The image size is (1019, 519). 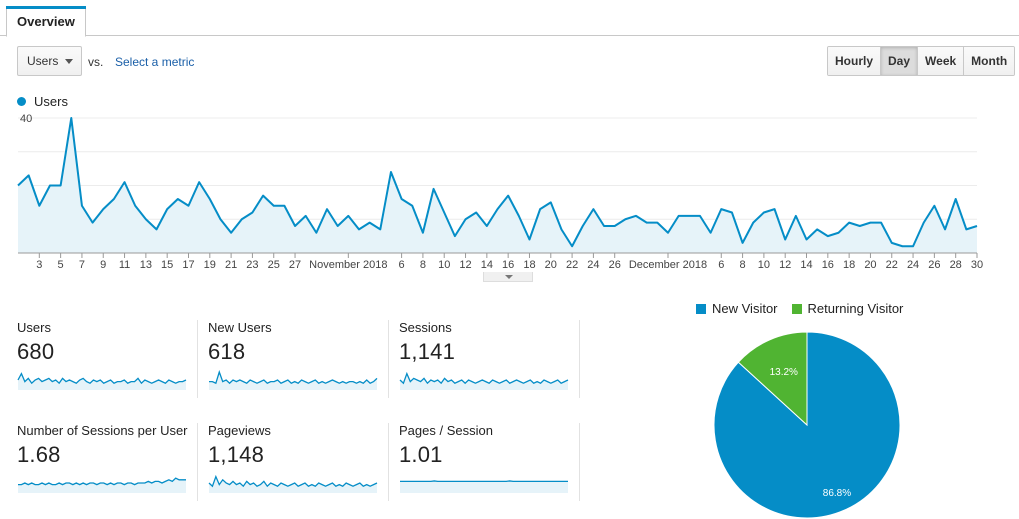 What do you see at coordinates (293, 484) in the screenshot?
I see `sparkline-area` at bounding box center [293, 484].